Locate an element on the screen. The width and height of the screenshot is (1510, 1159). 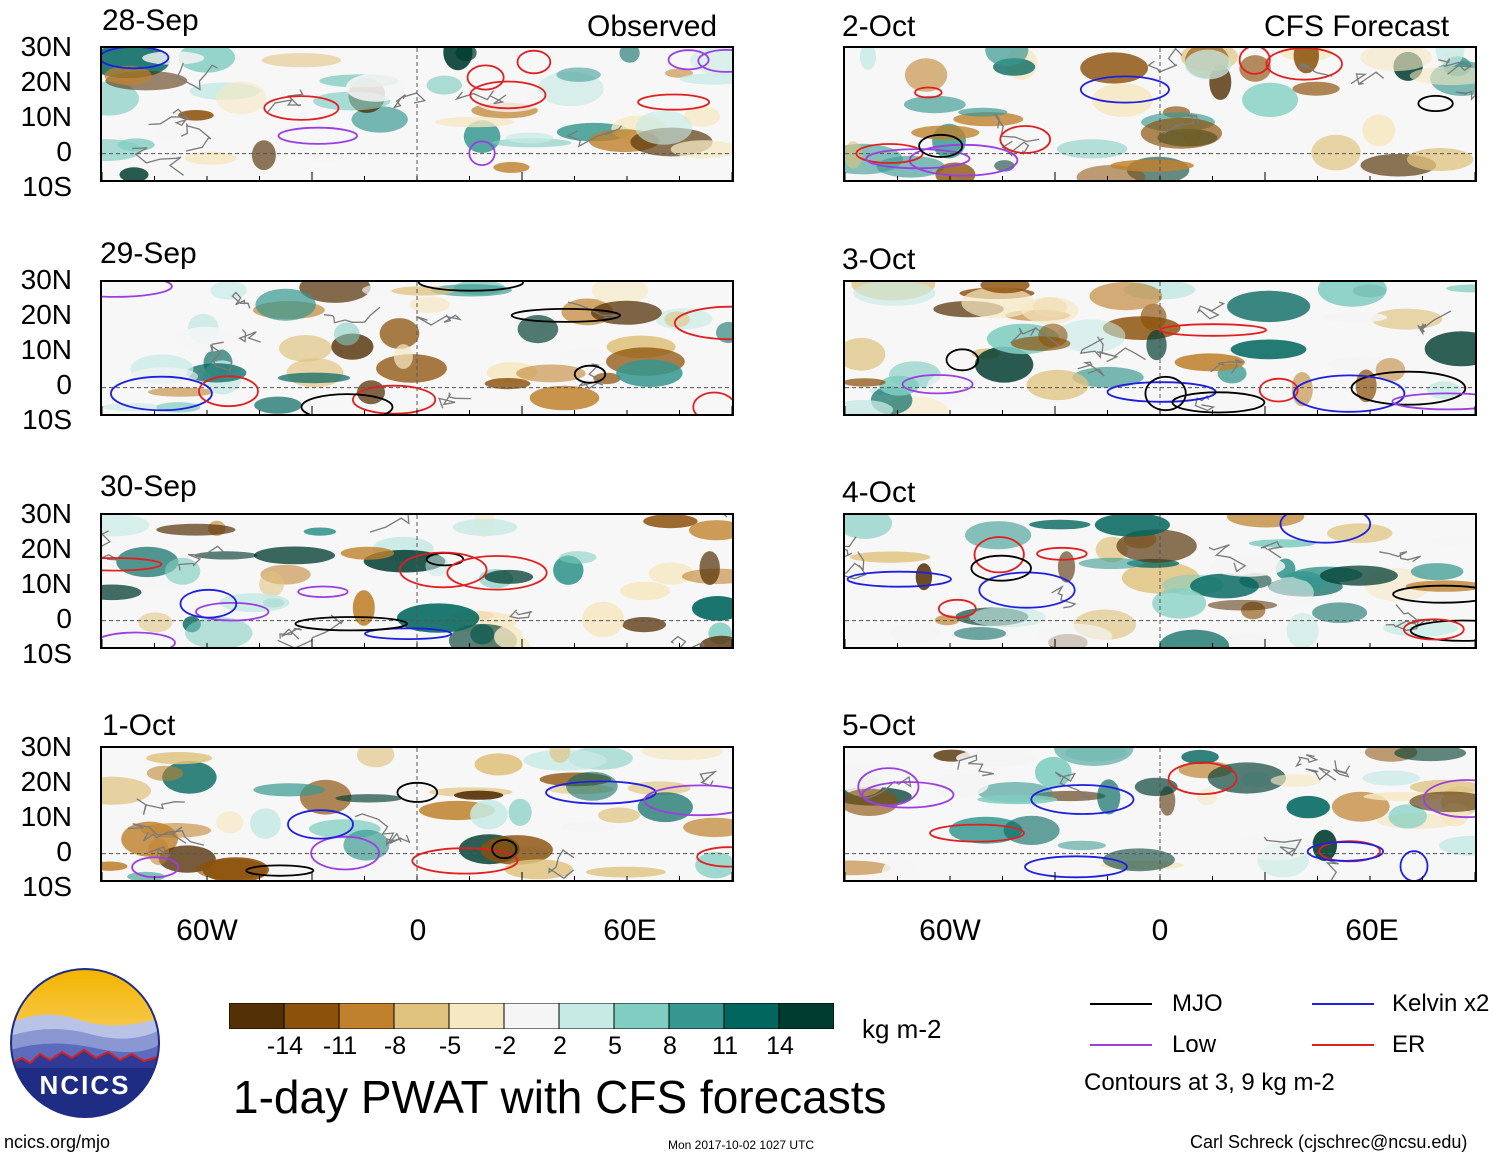
panel-date-observed-3: 30-Sep is located at coordinates (148, 486).